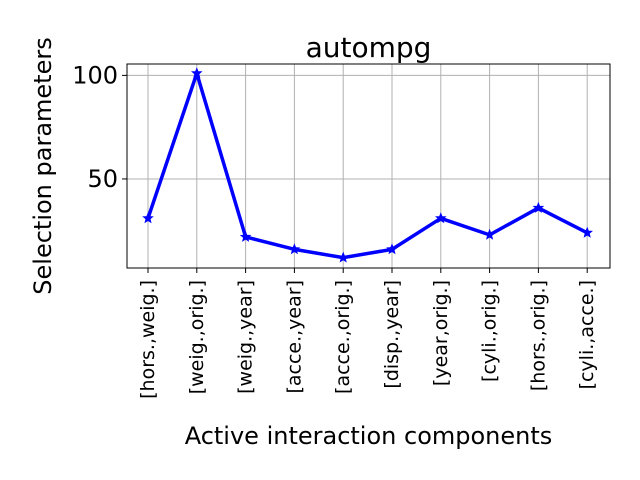 The height and width of the screenshot is (480, 640). Describe the element at coordinates (587, 334) in the screenshot. I see `x-tick-label: [cyli.,acce.]` at that location.